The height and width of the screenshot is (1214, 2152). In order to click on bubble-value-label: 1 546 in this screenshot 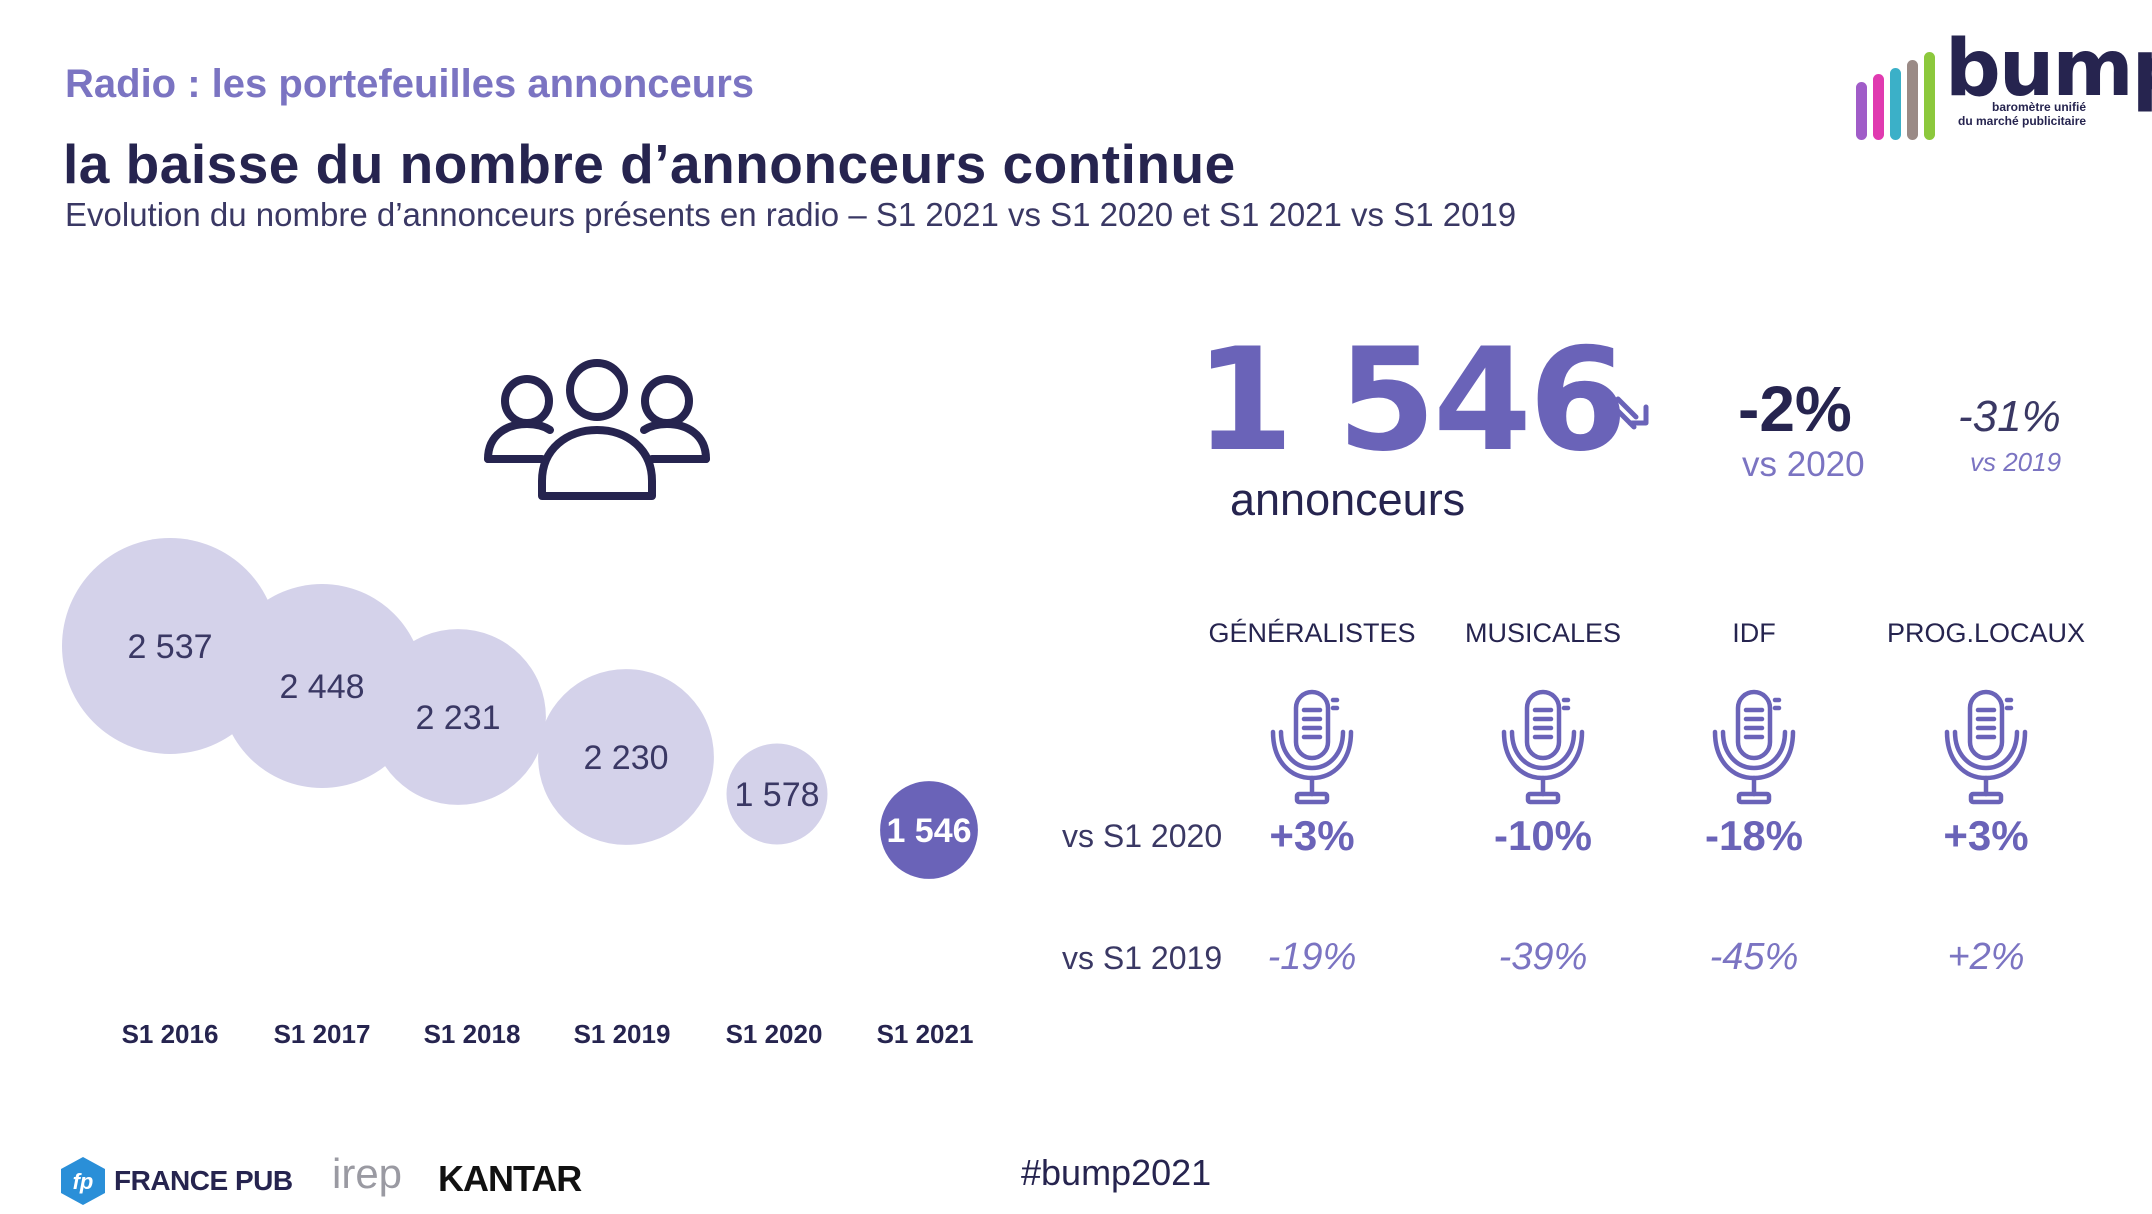, I will do `click(928, 831)`.